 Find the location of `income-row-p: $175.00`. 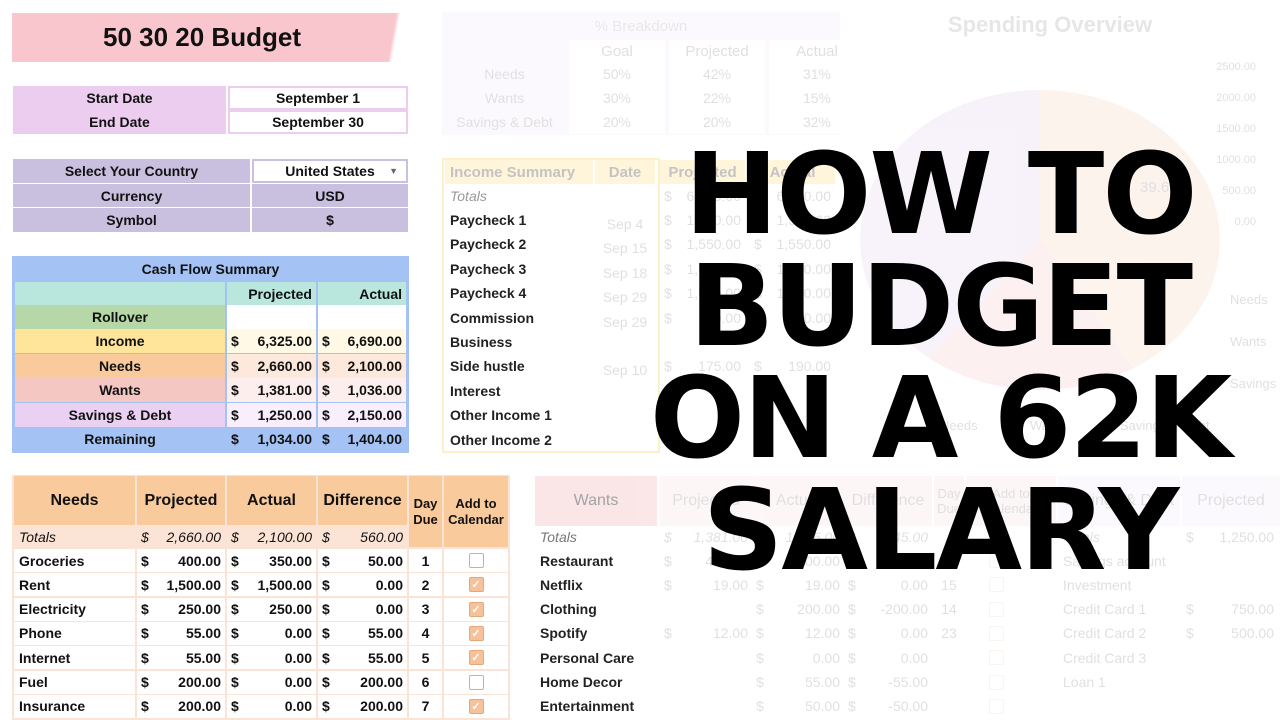

income-row-p: $175.00 is located at coordinates (702, 366).